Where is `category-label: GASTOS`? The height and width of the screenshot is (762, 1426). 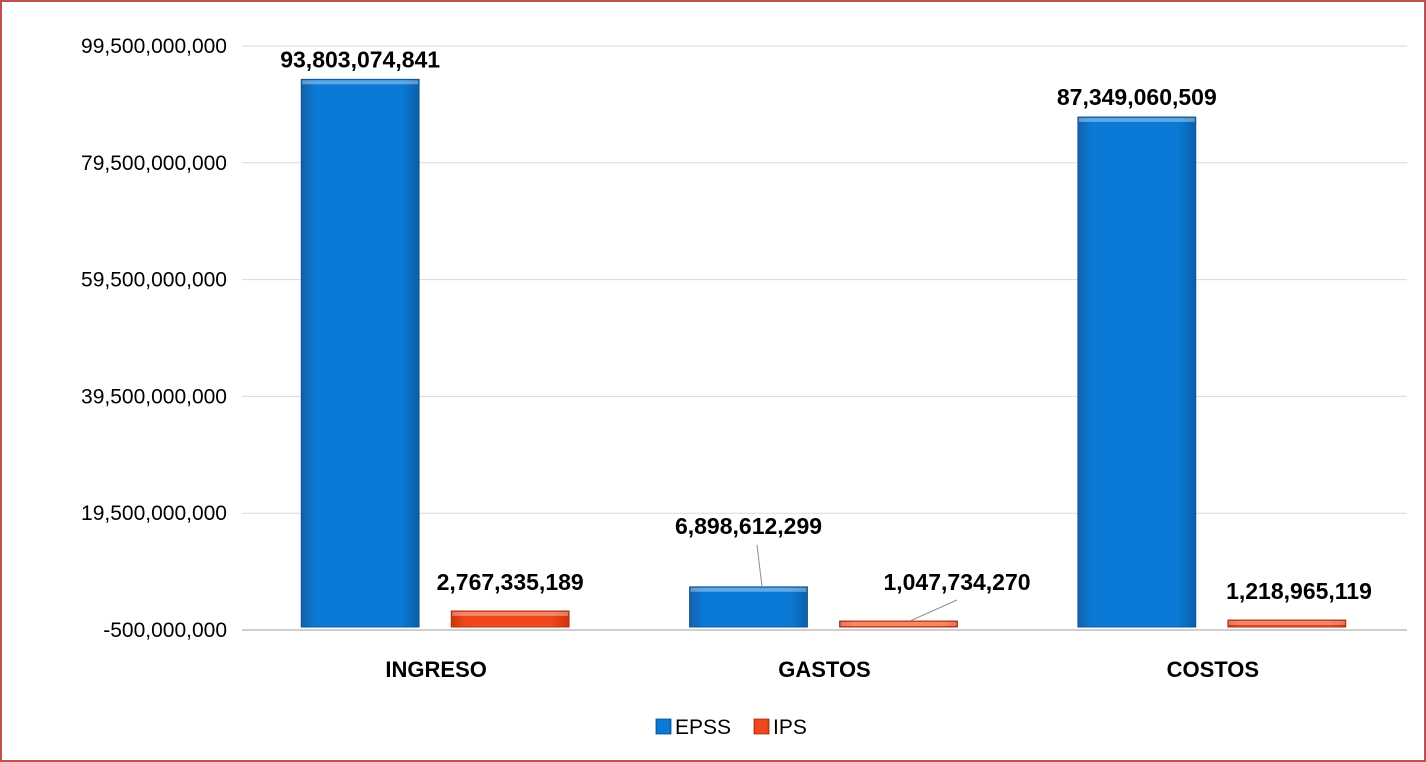
category-label: GASTOS is located at coordinates (824, 669).